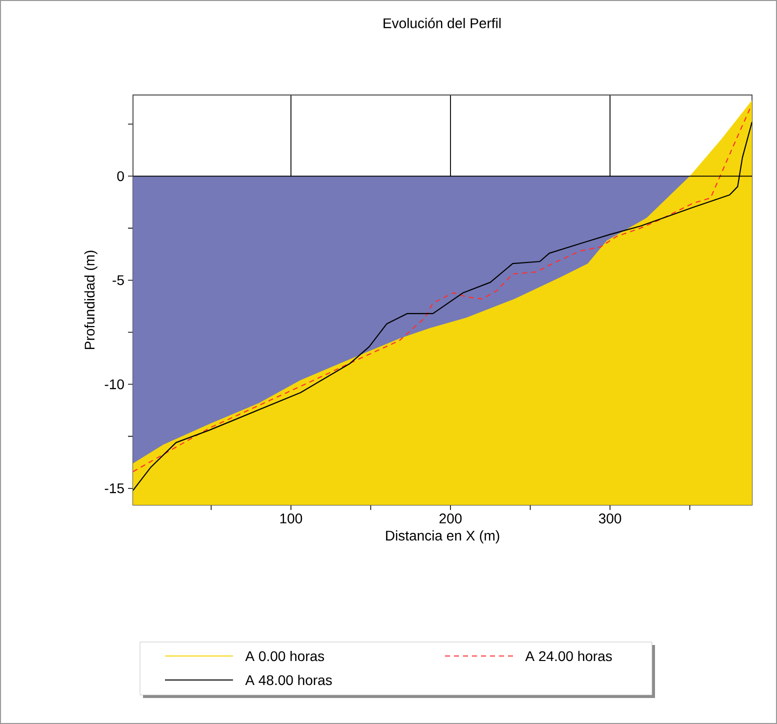 The image size is (777, 724). Describe the element at coordinates (288, 680) in the screenshot. I see `legend-label: A 48.00 horas` at that location.